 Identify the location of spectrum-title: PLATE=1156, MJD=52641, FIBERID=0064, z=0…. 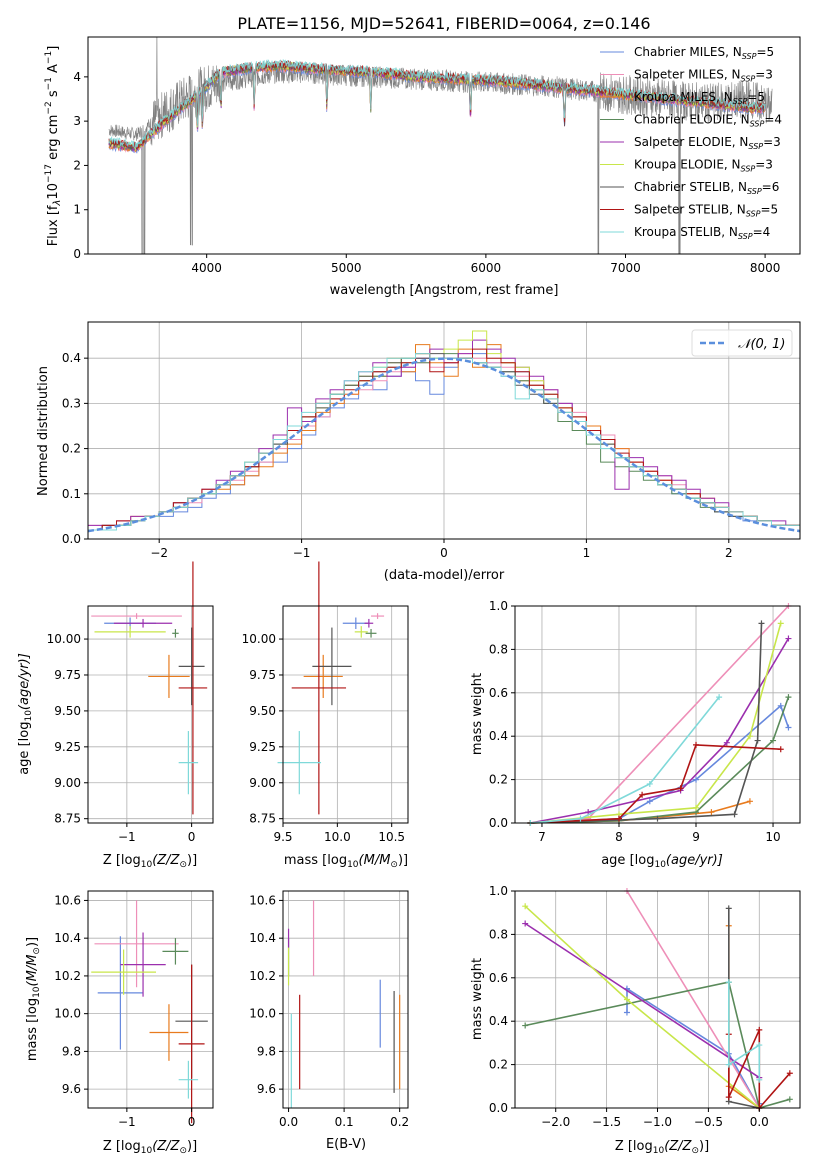
(443, 23).